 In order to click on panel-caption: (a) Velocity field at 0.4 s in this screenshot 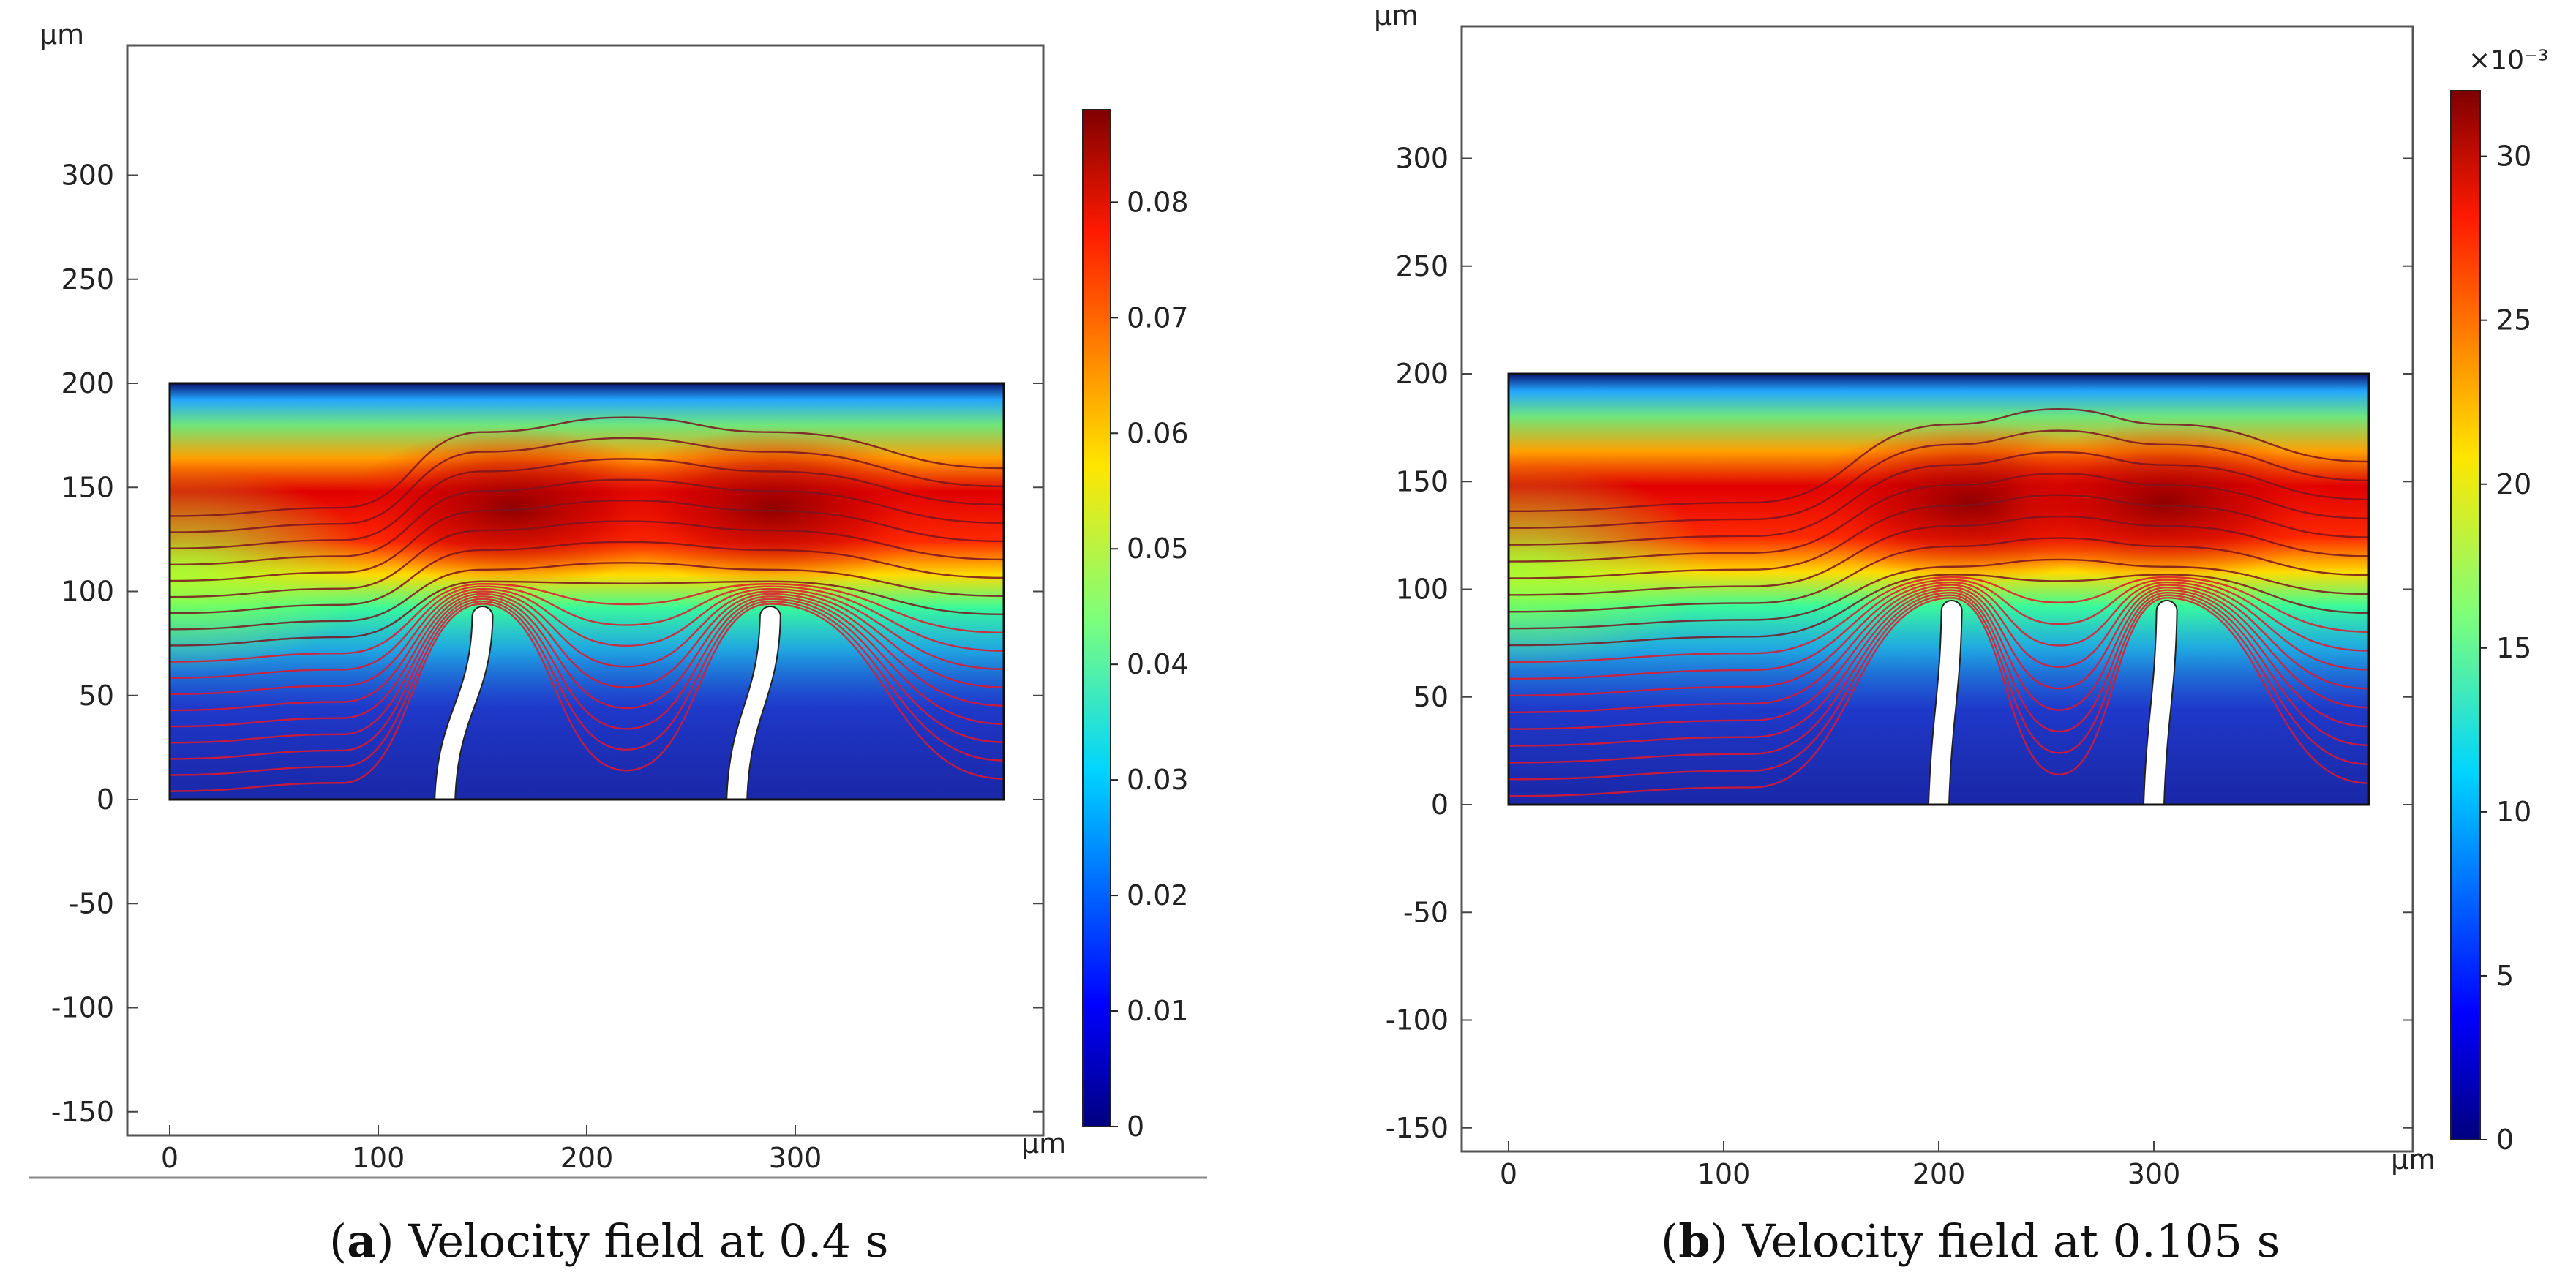, I will do `click(608, 1241)`.